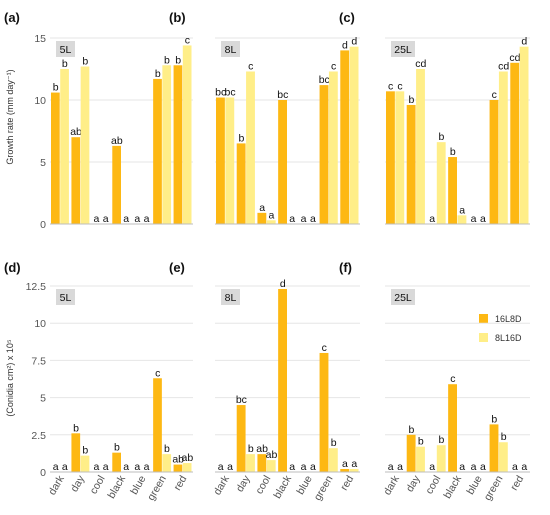  What do you see at coordinates (177, 267) in the screenshot?
I see `panel-letter: (e)` at bounding box center [177, 267].